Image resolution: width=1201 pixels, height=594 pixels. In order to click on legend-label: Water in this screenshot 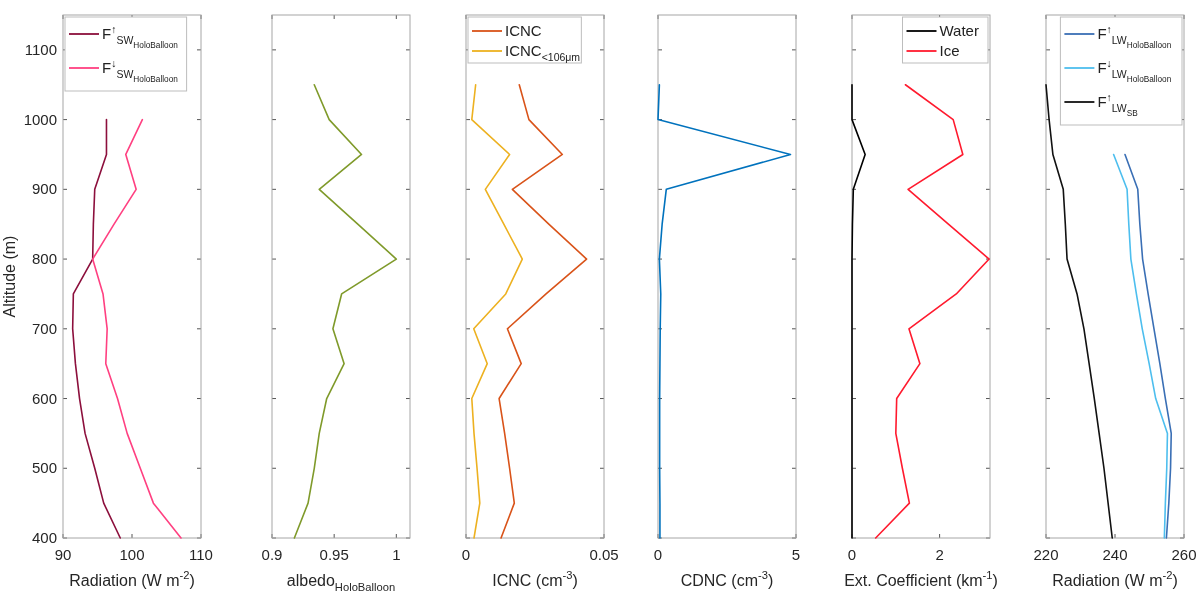, I will do `click(959, 30)`.